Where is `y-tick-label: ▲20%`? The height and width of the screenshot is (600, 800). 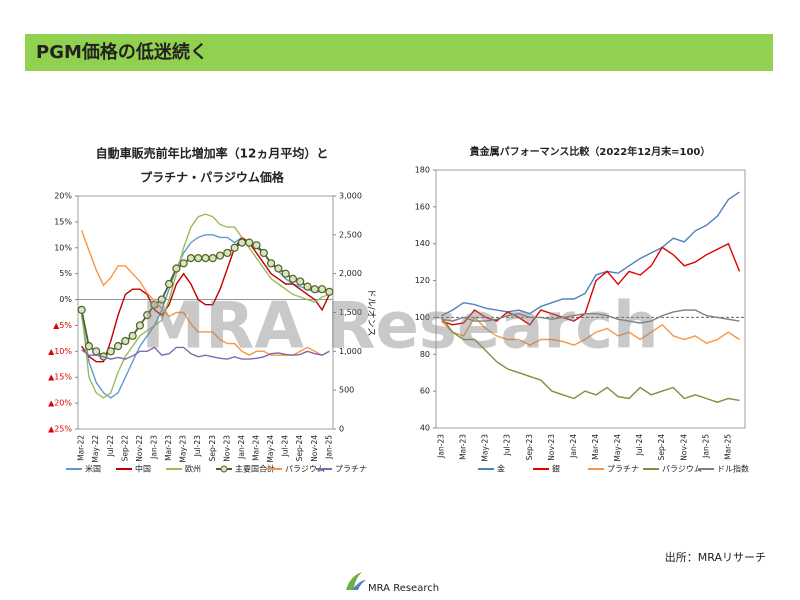 y-tick-label: ▲20% is located at coordinates (60, 403).